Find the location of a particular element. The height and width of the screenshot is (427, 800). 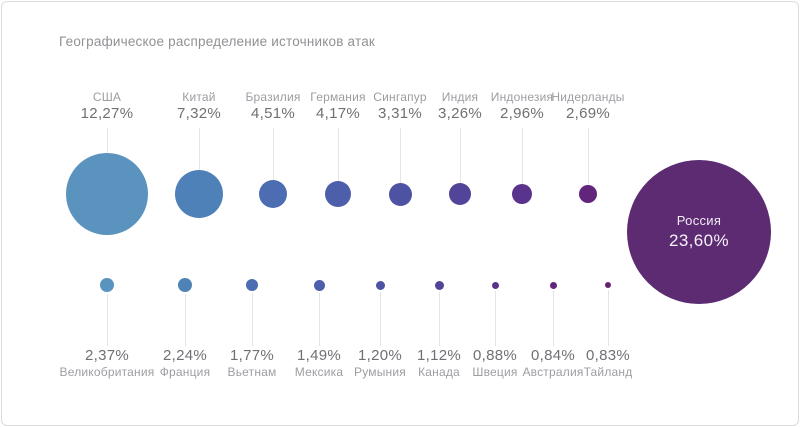

bubble-country-label: Мексика is located at coordinates (319, 372).